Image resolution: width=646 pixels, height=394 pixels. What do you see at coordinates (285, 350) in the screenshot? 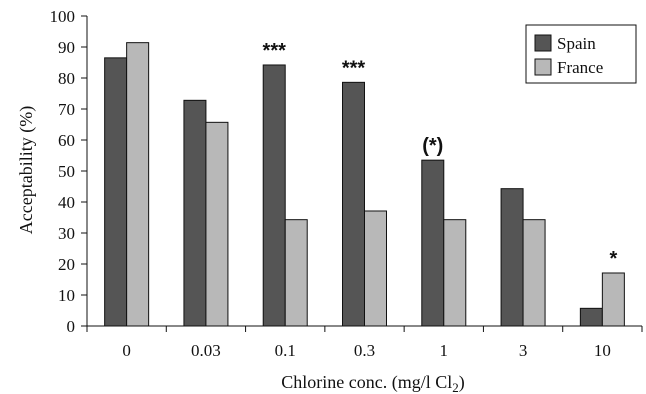
I see `x-tick-label: 0.1` at bounding box center [285, 350].